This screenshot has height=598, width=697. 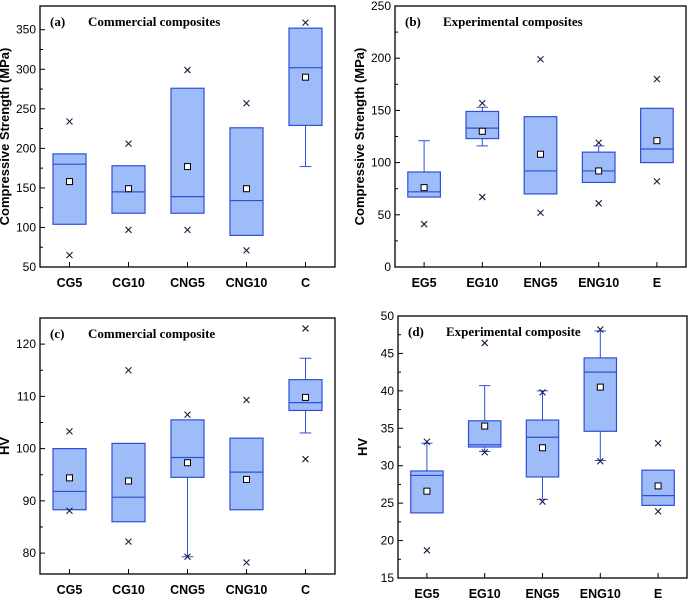 What do you see at coordinates (388, 466) in the screenshot?
I see `y-tick-label: 30` at bounding box center [388, 466].